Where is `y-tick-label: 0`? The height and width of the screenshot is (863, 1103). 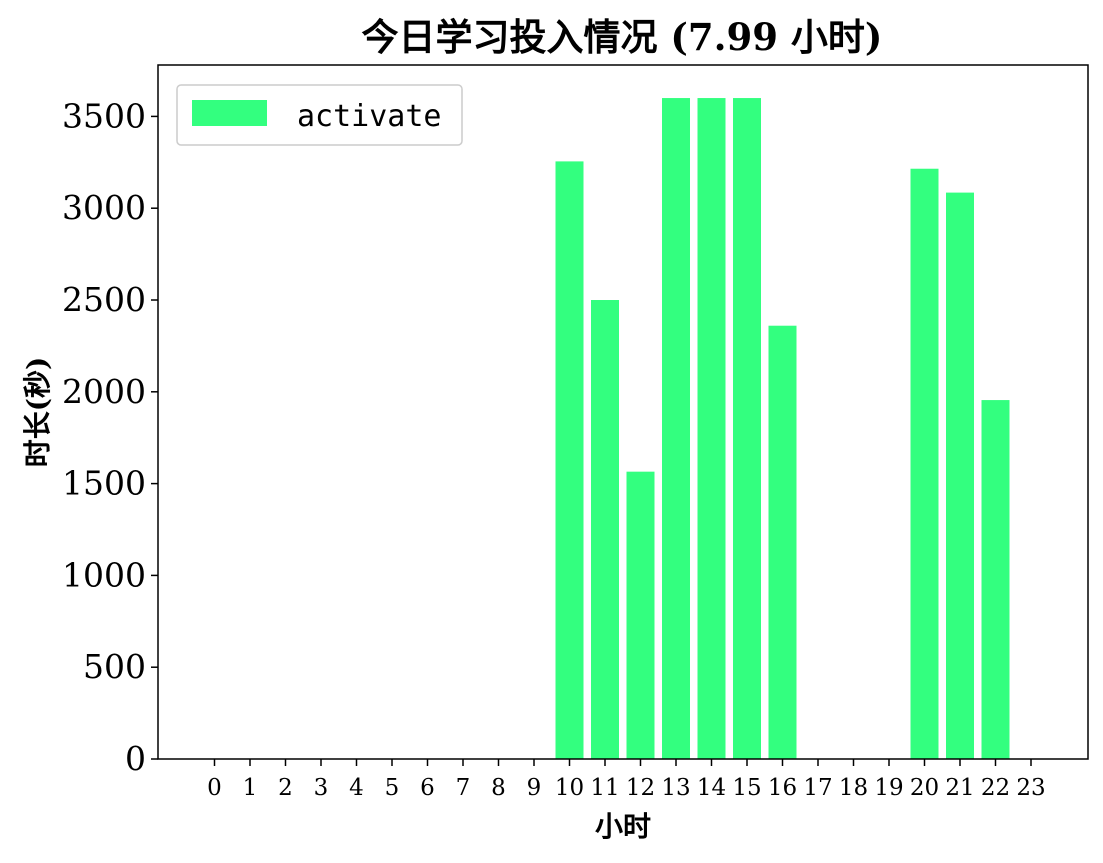
y-tick-label: 0 is located at coordinates (135, 758).